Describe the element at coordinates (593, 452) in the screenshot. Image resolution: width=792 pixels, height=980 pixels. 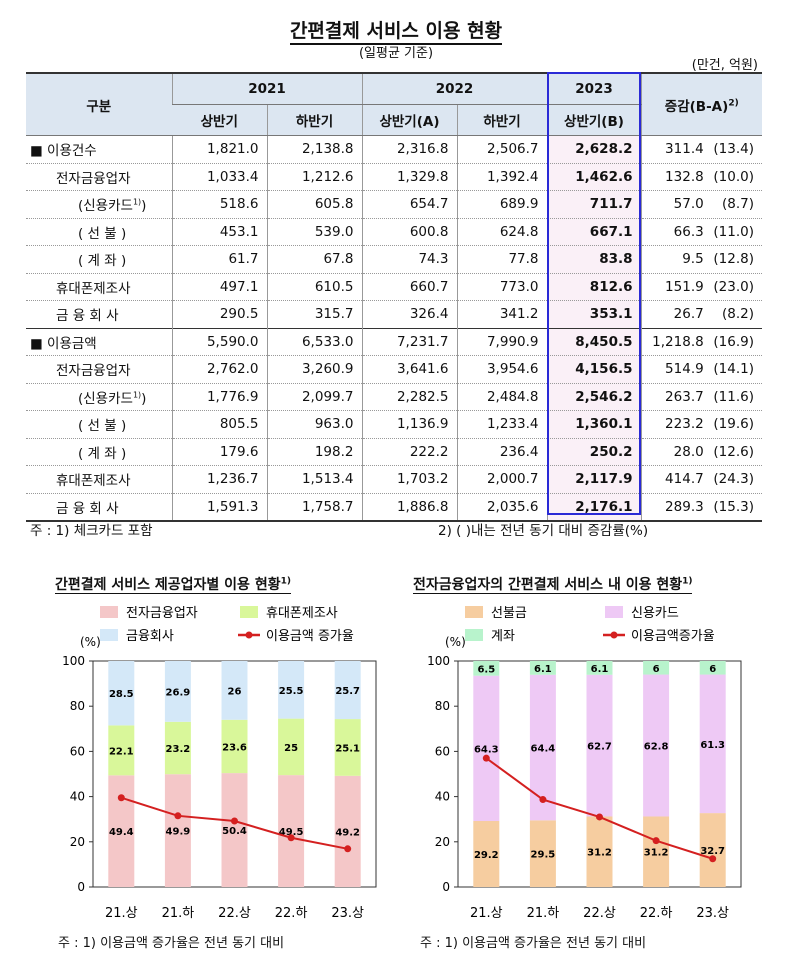
I see `table-cell: 250.2` at that location.